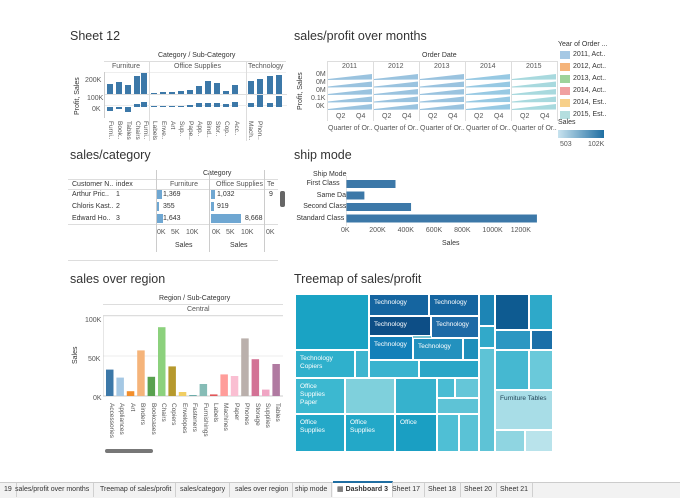 This screenshot has height=498, width=680. What do you see at coordinates (488, 61) in the screenshot?
I see `salesprofit-divider` at bounding box center [488, 61].